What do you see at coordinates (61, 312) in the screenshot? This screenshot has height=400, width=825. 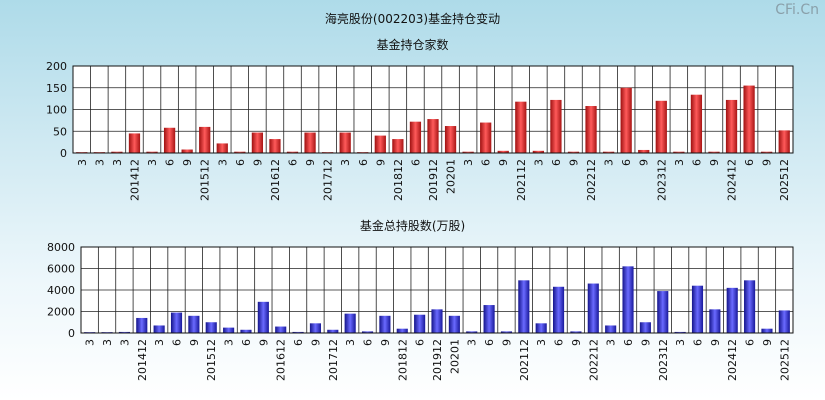 I see `y-tick-label: 2000` at bounding box center [61, 312].